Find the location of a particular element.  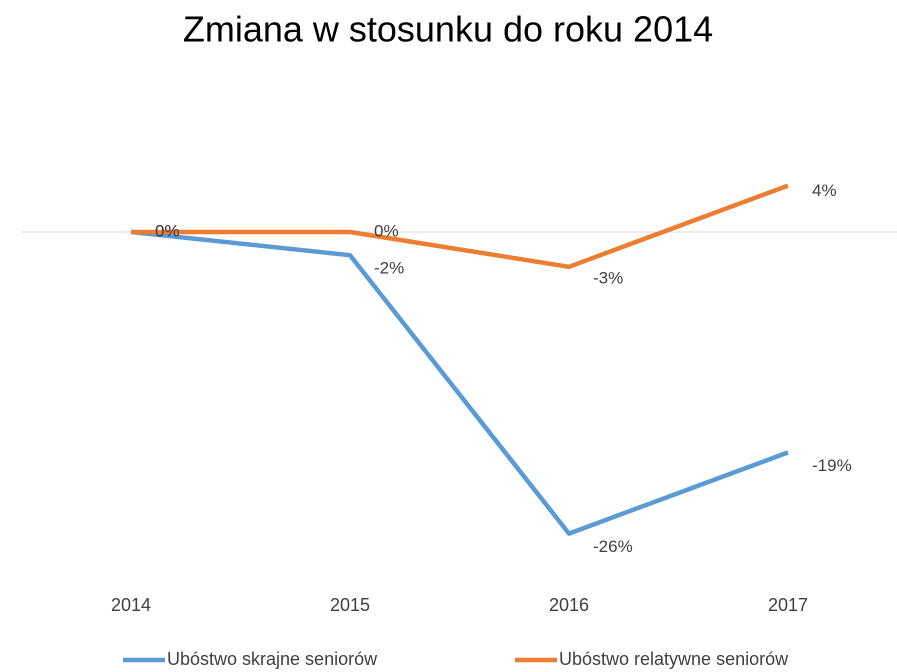

data-label: -3% is located at coordinates (608, 277).